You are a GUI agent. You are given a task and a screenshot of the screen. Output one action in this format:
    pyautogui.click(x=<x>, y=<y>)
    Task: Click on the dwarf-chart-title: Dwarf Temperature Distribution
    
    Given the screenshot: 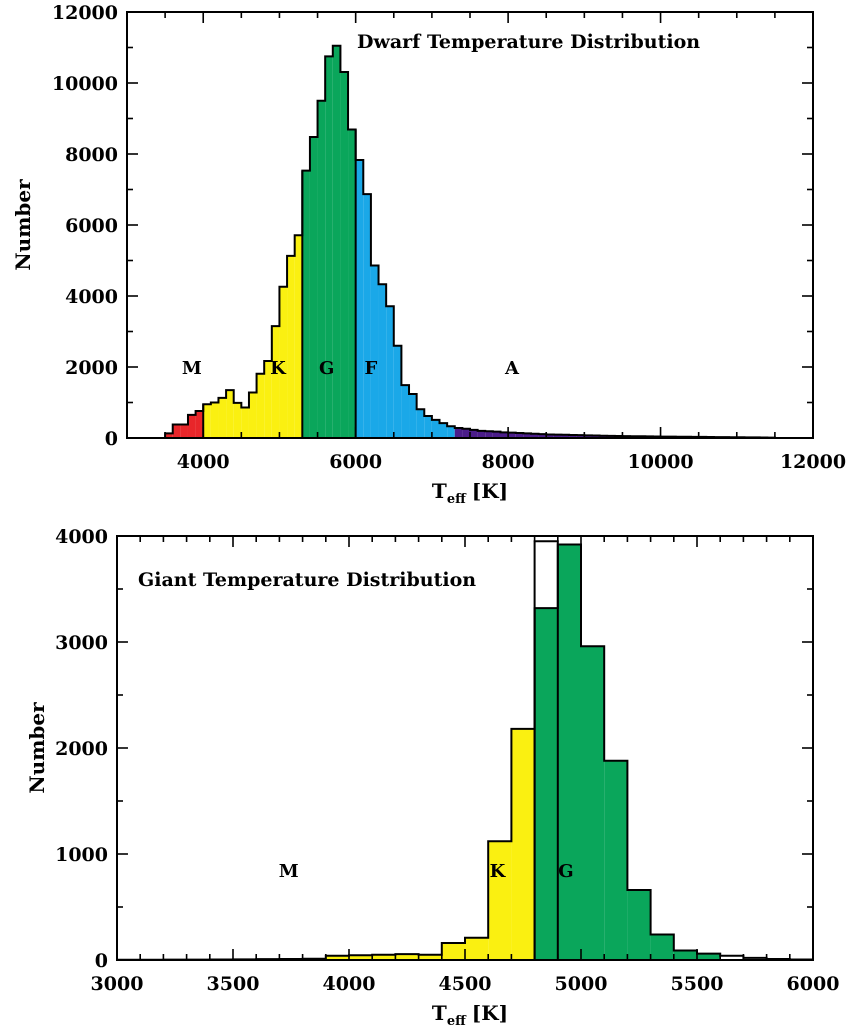 What is the action you would take?
    pyautogui.click(x=528, y=42)
    